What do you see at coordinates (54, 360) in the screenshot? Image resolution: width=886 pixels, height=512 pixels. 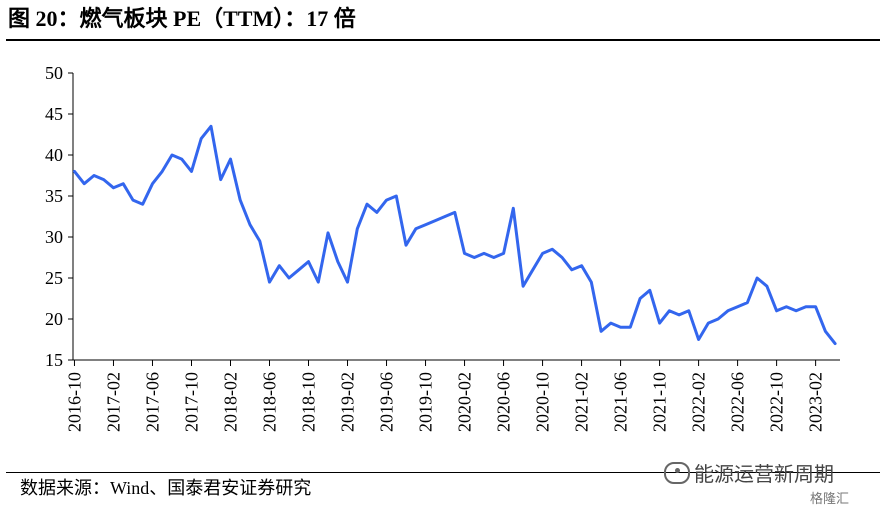 I see `y-tick-label: 15` at bounding box center [54, 360].